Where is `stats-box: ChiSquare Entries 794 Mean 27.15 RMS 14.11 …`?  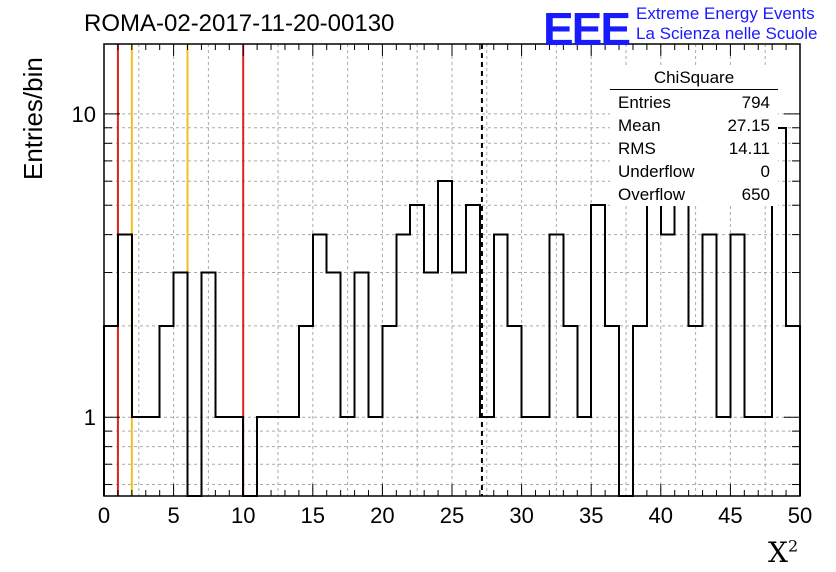 stats-box: ChiSquare Entries 794 Mean 27.15 RMS 14.11 … is located at coordinates (694, 137).